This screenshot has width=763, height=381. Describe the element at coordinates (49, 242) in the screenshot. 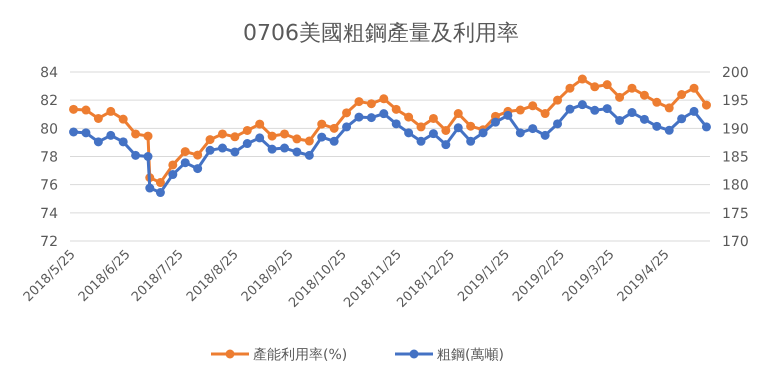

I see `y-tick-label: 72` at that location.